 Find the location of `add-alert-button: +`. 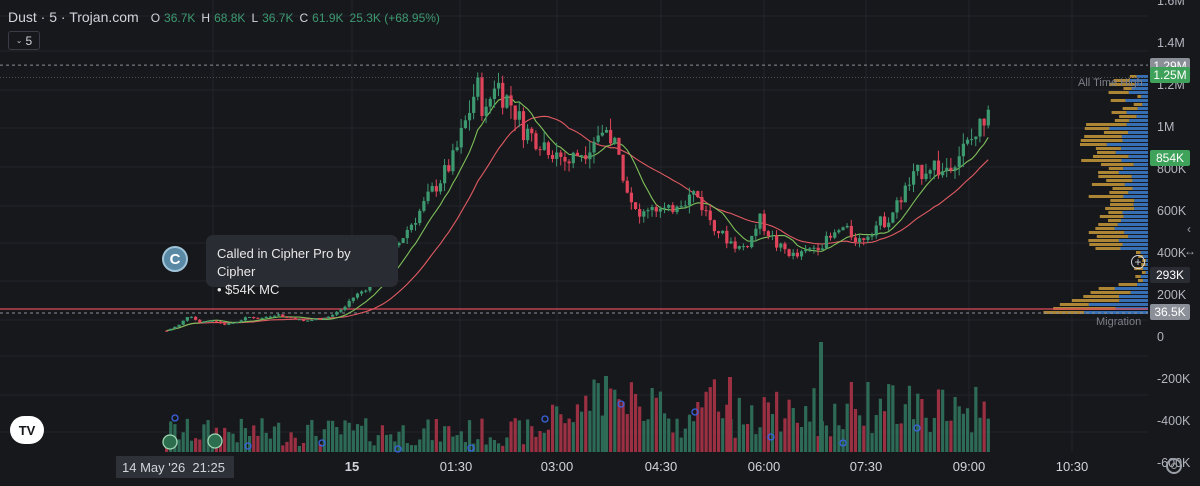

add-alert-button: + is located at coordinates (1138, 262).